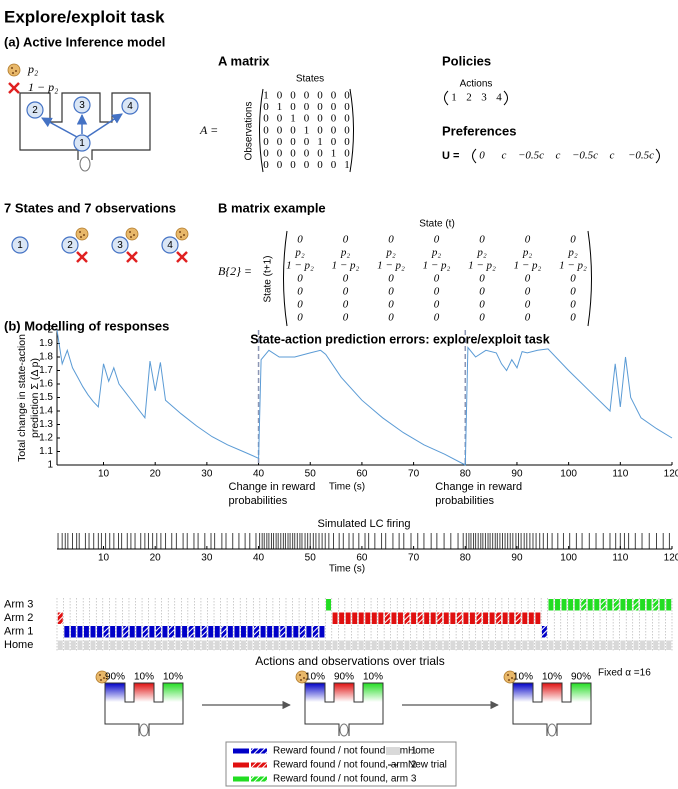 Image resolution: width=678 pixels, height=789 pixels. What do you see at coordinates (46, 451) in the screenshot?
I see `y-tick-label: 1.1` at bounding box center [46, 451].